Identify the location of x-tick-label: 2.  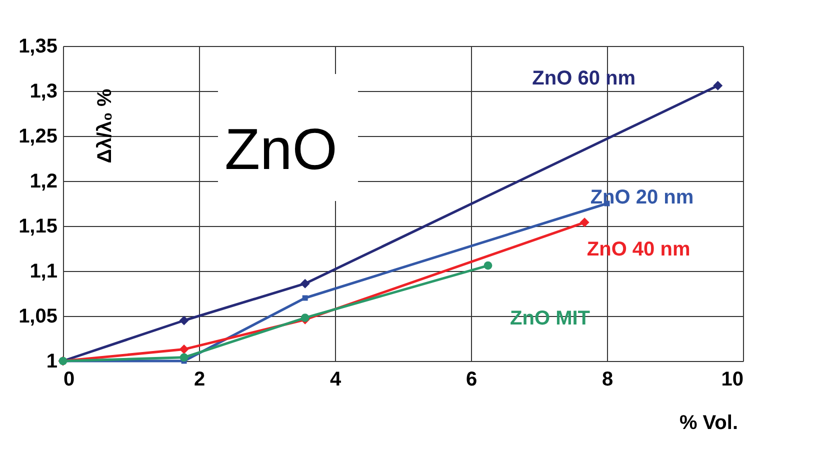
(200, 379).